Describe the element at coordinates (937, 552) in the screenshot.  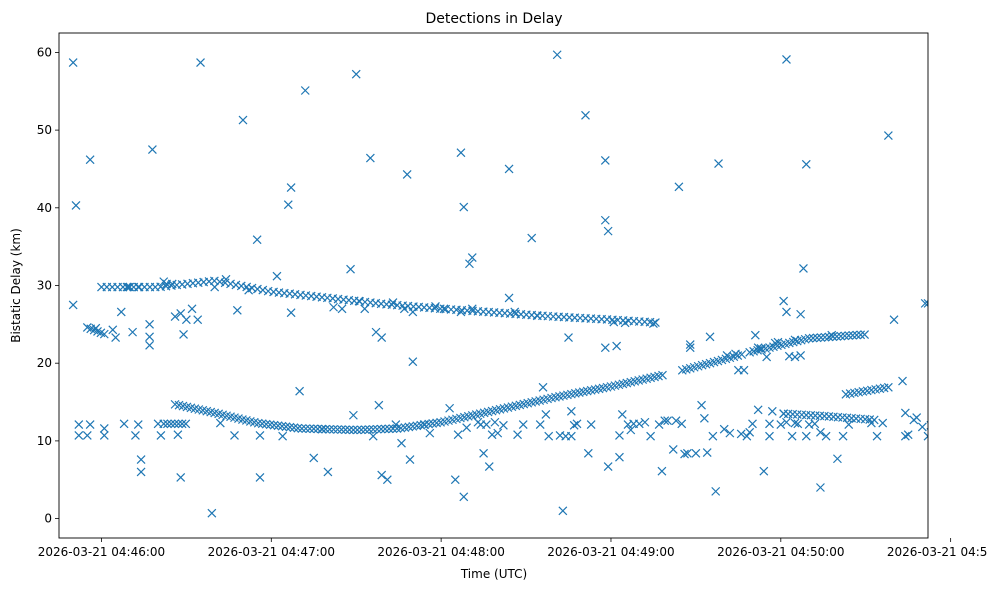
I see `x-tick-label: 2026-03-21 04:51:00` at that location.